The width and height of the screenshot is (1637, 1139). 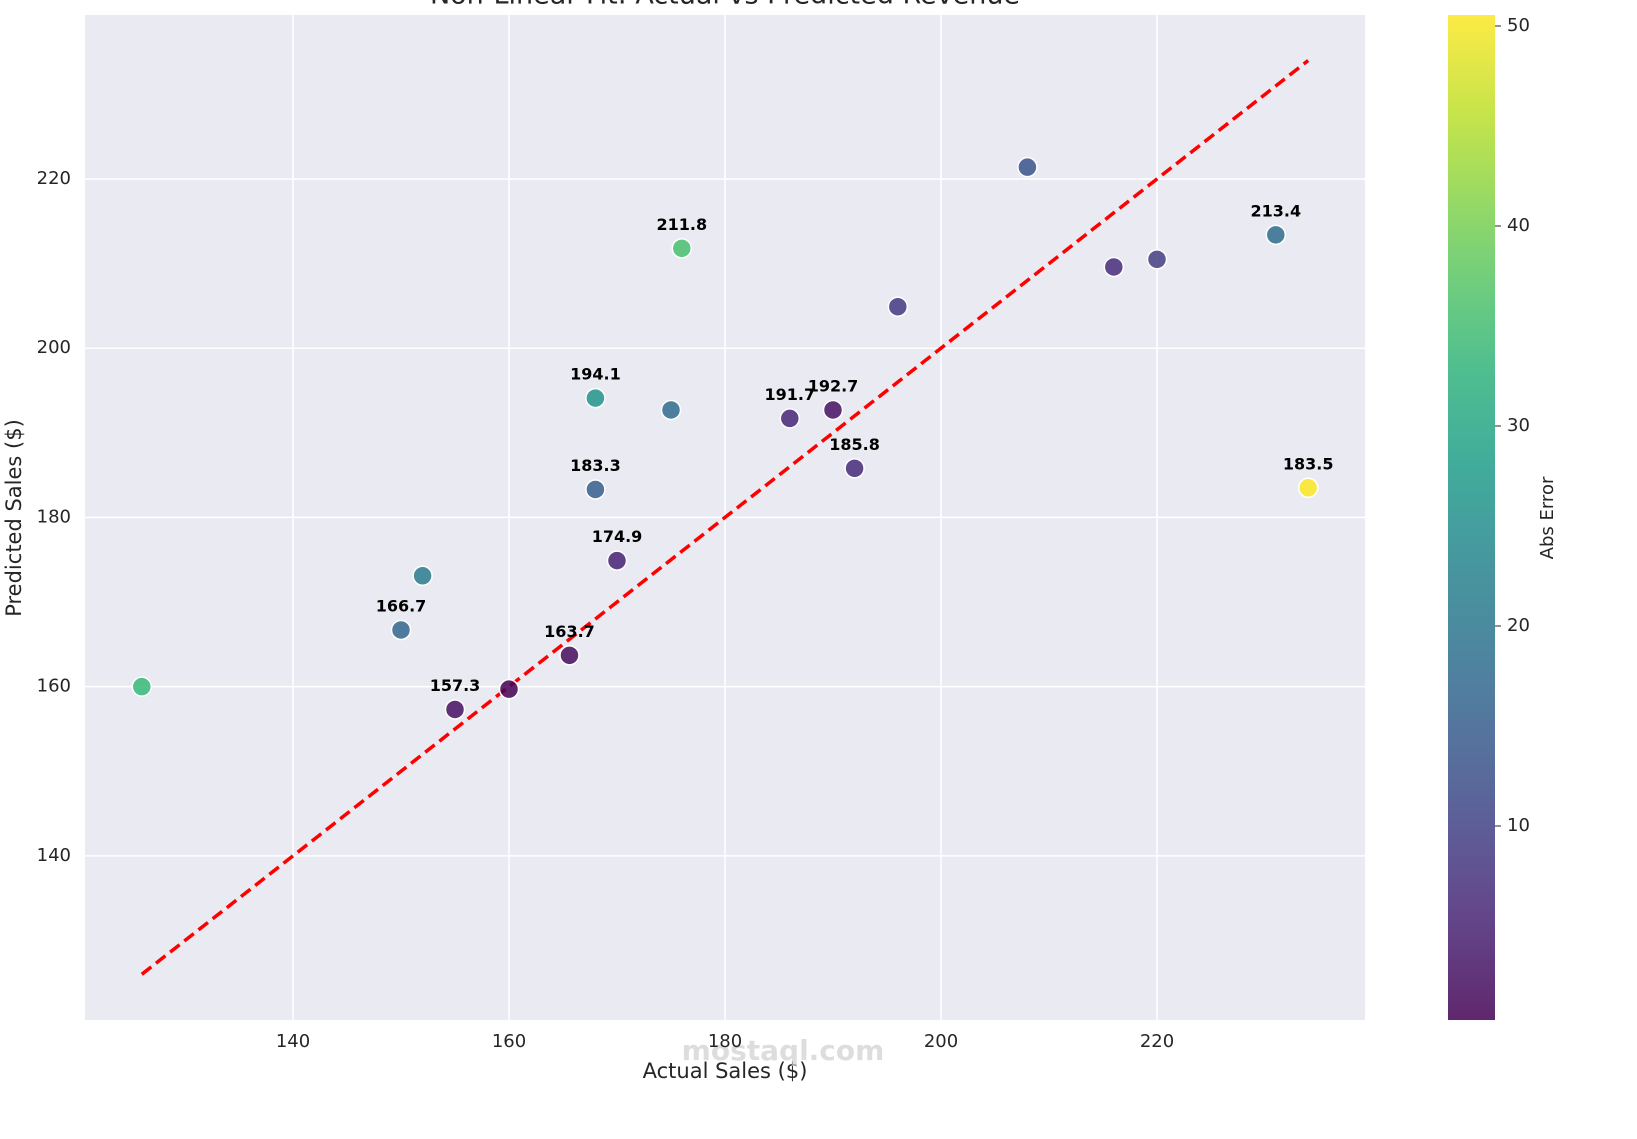 I want to click on y-tick-label: 220, so click(x=54, y=178).